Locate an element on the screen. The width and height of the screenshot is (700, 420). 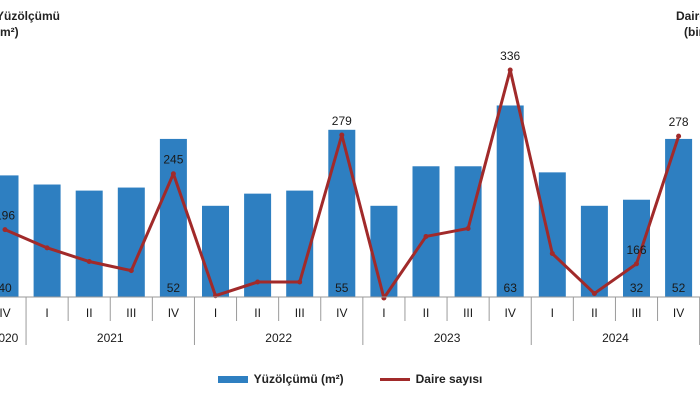
legend-item-bar: Yüzölçümü (m²) is located at coordinates (280, 379).